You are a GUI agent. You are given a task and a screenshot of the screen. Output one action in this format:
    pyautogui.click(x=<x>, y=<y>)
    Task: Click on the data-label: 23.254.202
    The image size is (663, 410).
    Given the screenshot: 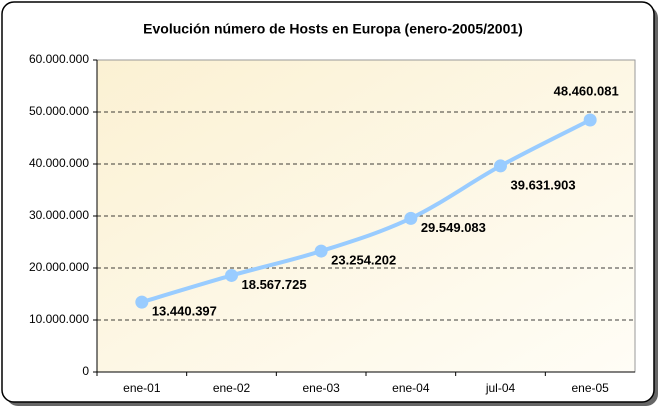 What is the action you would take?
    pyautogui.click(x=363, y=260)
    